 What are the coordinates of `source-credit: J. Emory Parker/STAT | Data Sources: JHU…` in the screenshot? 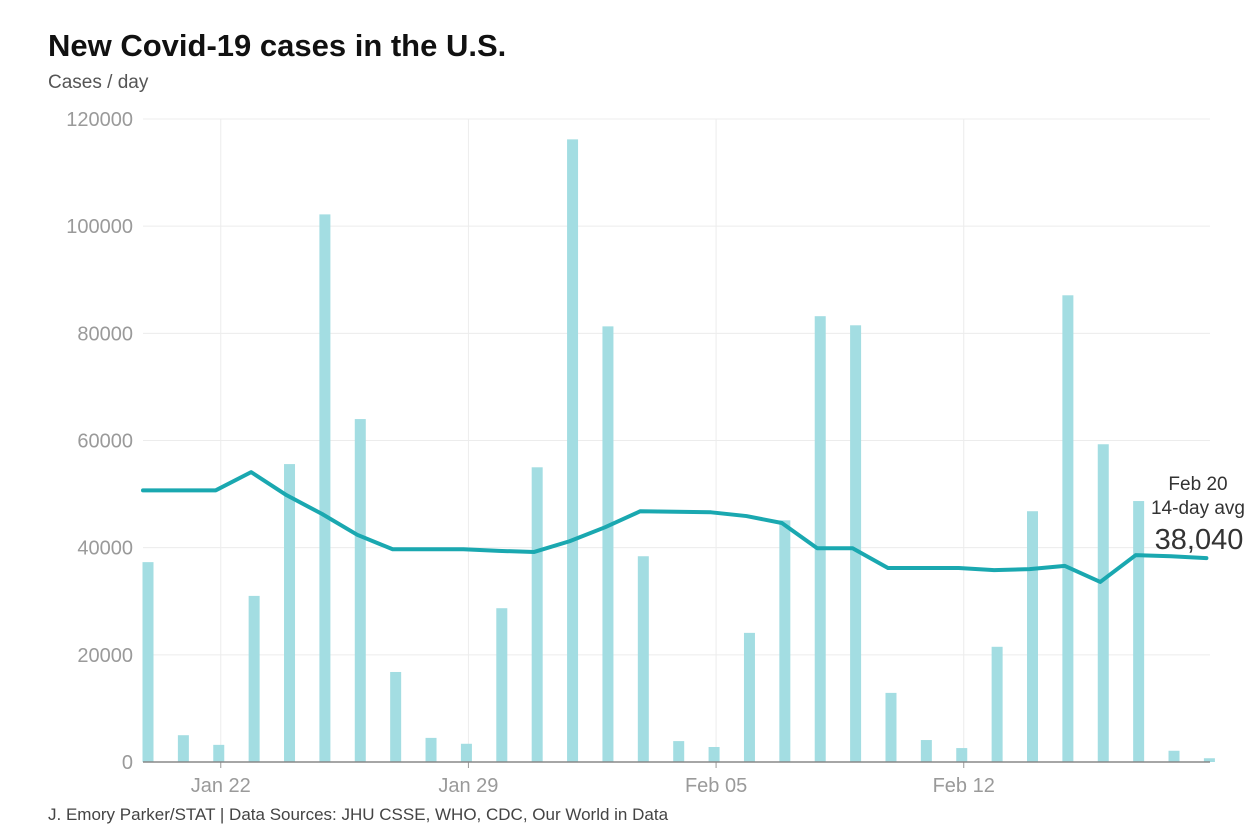 It's located at (358, 814).